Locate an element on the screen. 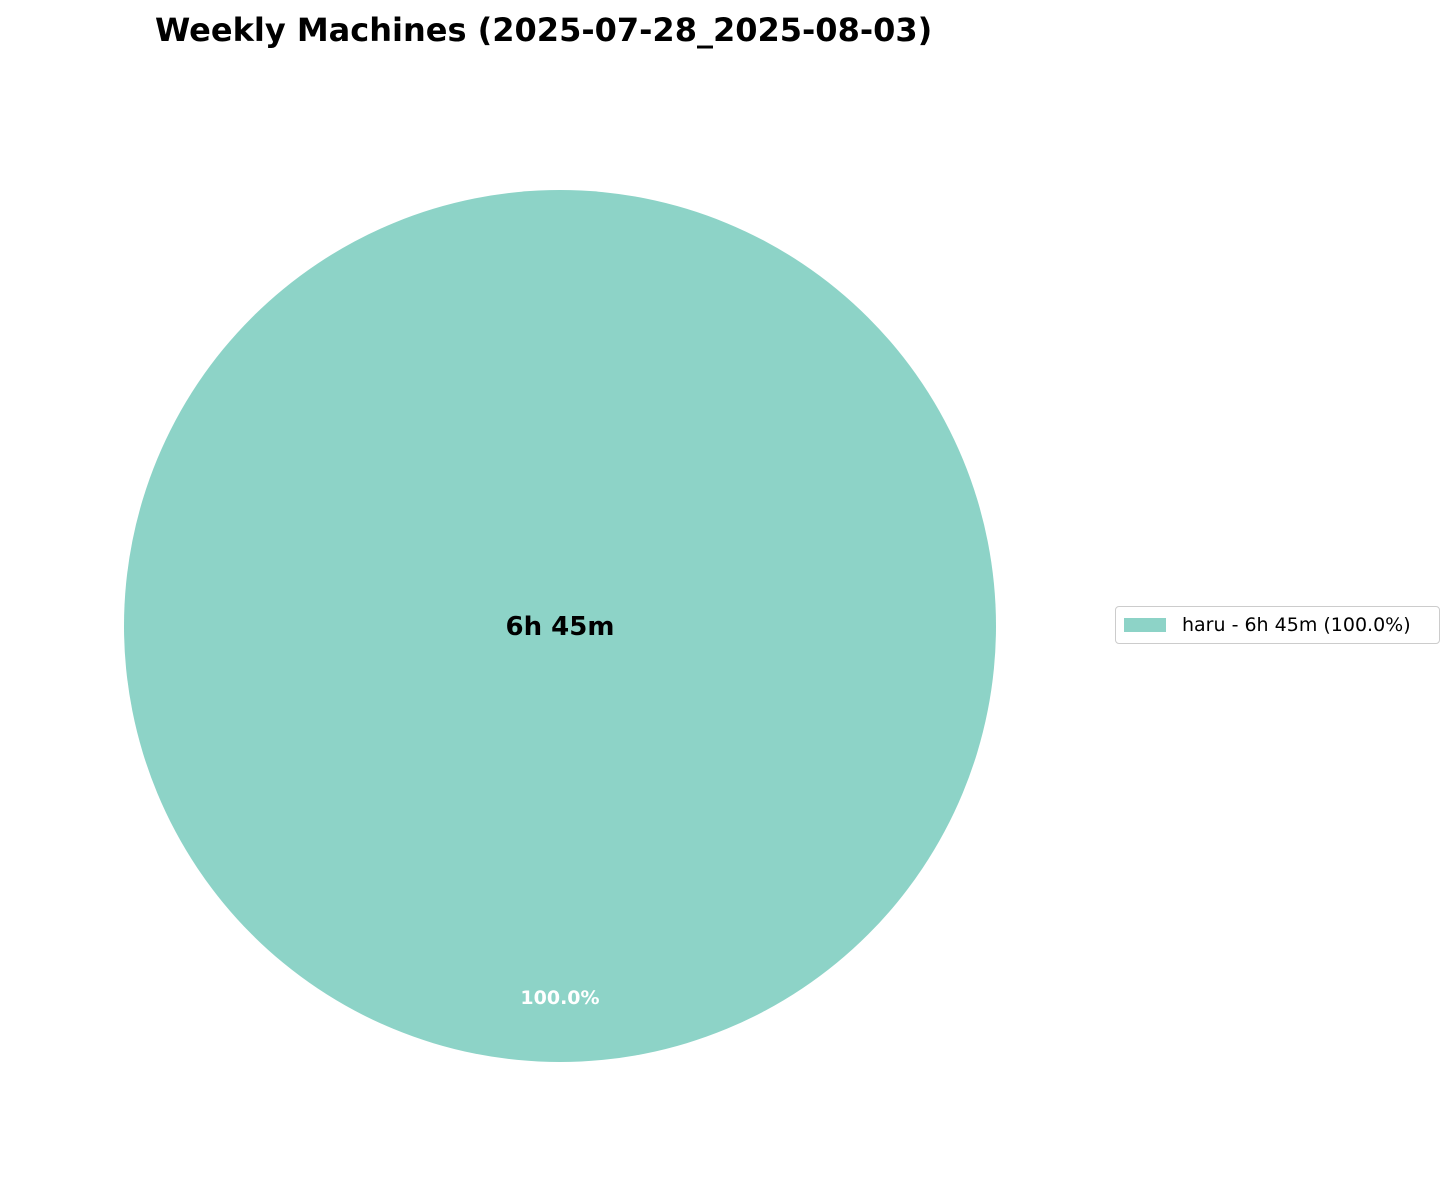 This screenshot has height=1186, width=1455. chart-title: Weekly Machines (2025-07-28_2025-08-03) is located at coordinates (544, 30).